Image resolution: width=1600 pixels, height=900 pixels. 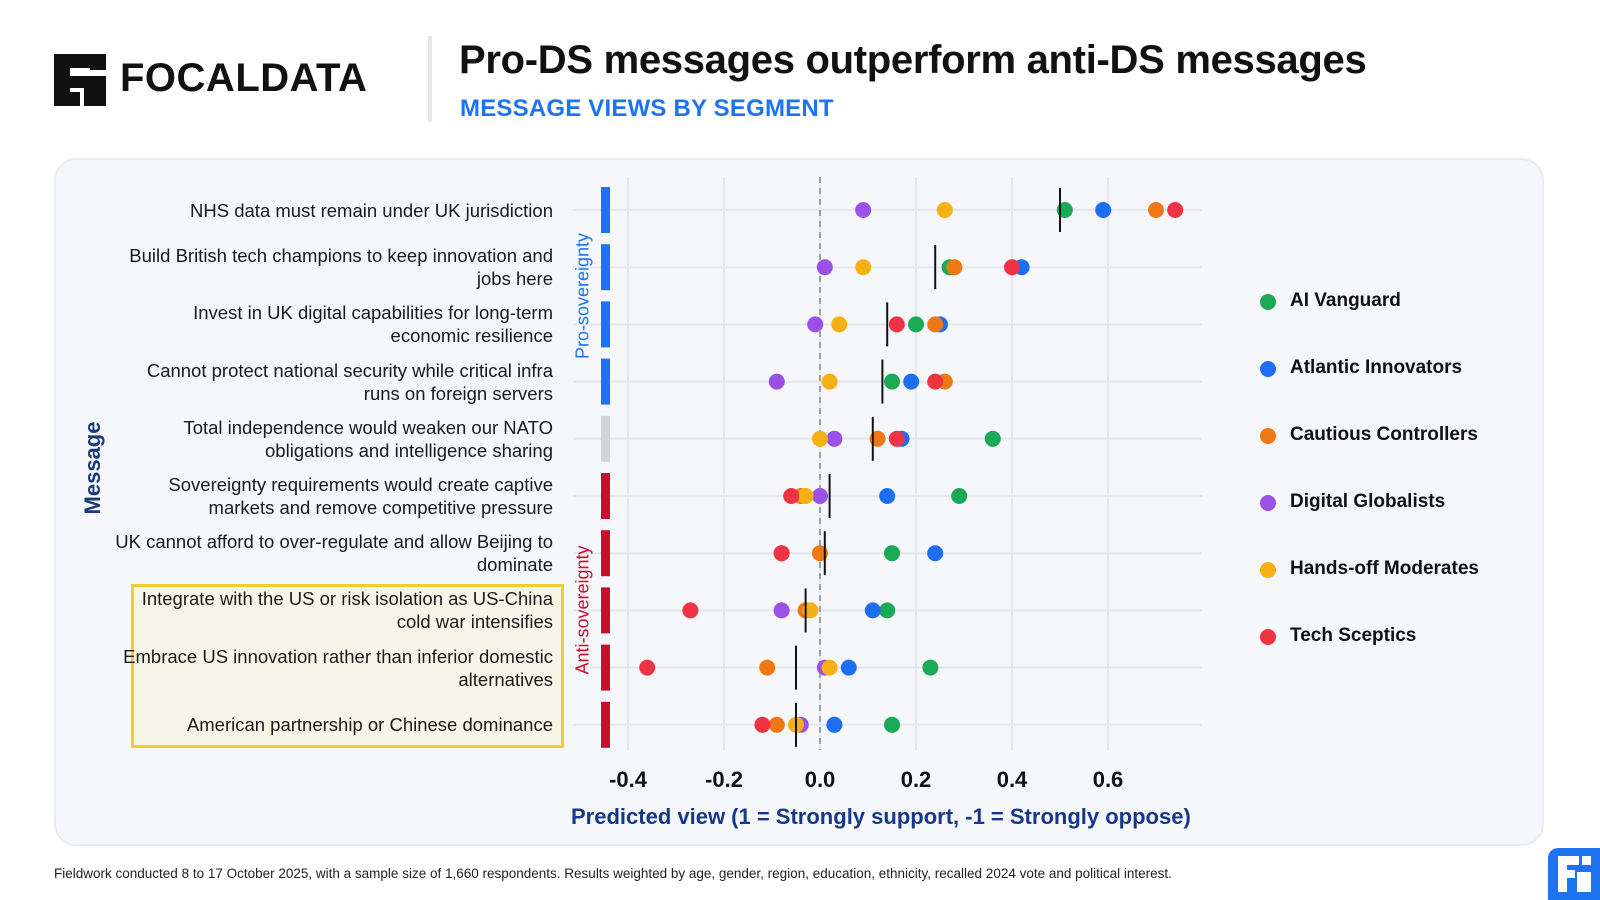 What do you see at coordinates (1345, 300) in the screenshot?
I see `legend-label: AI Vanguard` at bounding box center [1345, 300].